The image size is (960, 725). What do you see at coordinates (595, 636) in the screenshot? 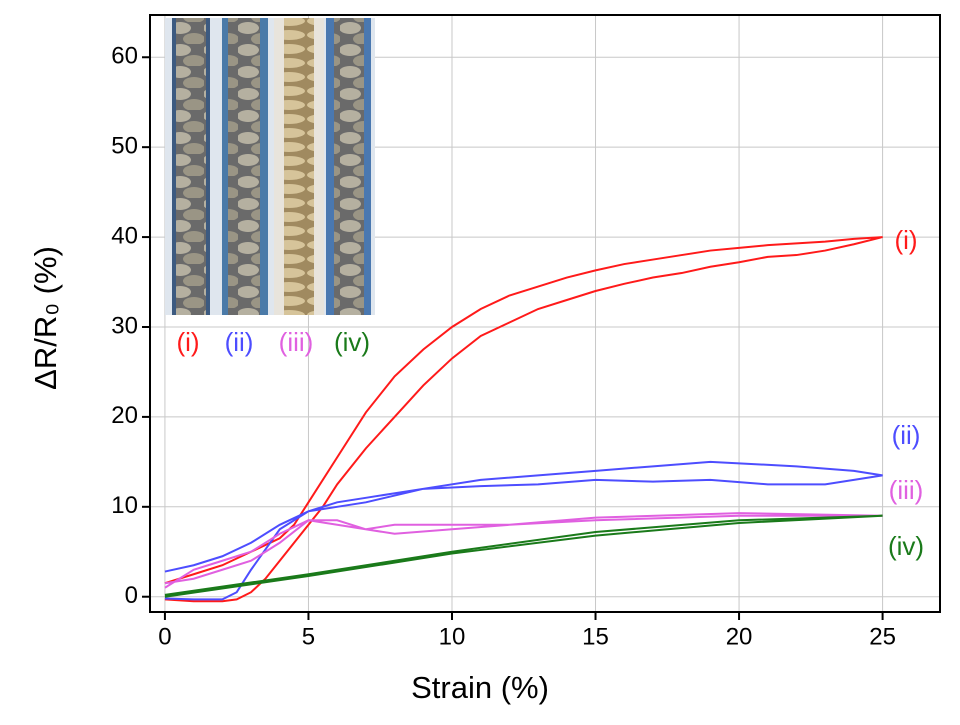
I see `x-tick-label: 15` at bounding box center [595, 636].